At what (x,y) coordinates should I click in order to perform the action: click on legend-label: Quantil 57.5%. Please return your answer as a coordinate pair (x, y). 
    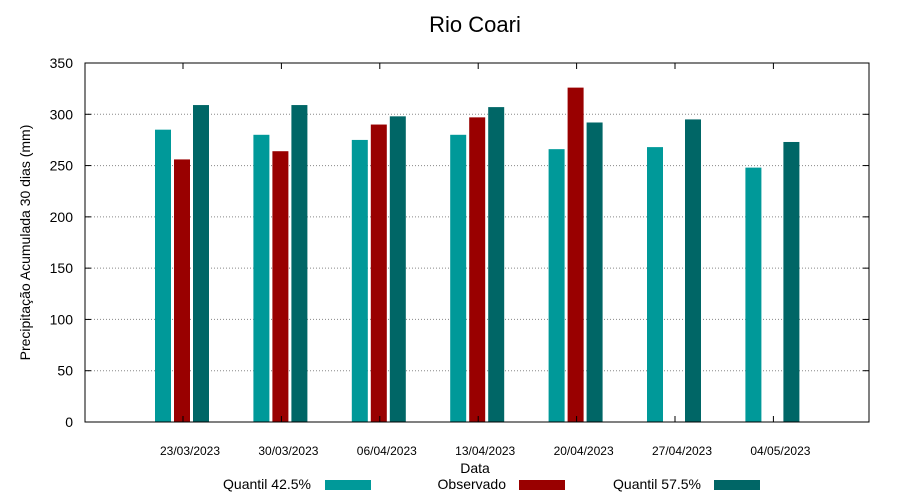
    Looking at the image, I should click on (657, 484).